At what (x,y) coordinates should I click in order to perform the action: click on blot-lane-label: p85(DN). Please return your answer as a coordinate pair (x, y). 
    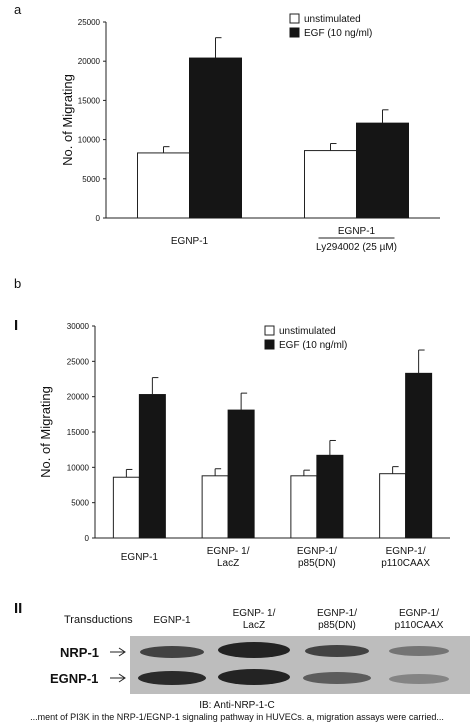
    Looking at the image, I should click on (337, 625).